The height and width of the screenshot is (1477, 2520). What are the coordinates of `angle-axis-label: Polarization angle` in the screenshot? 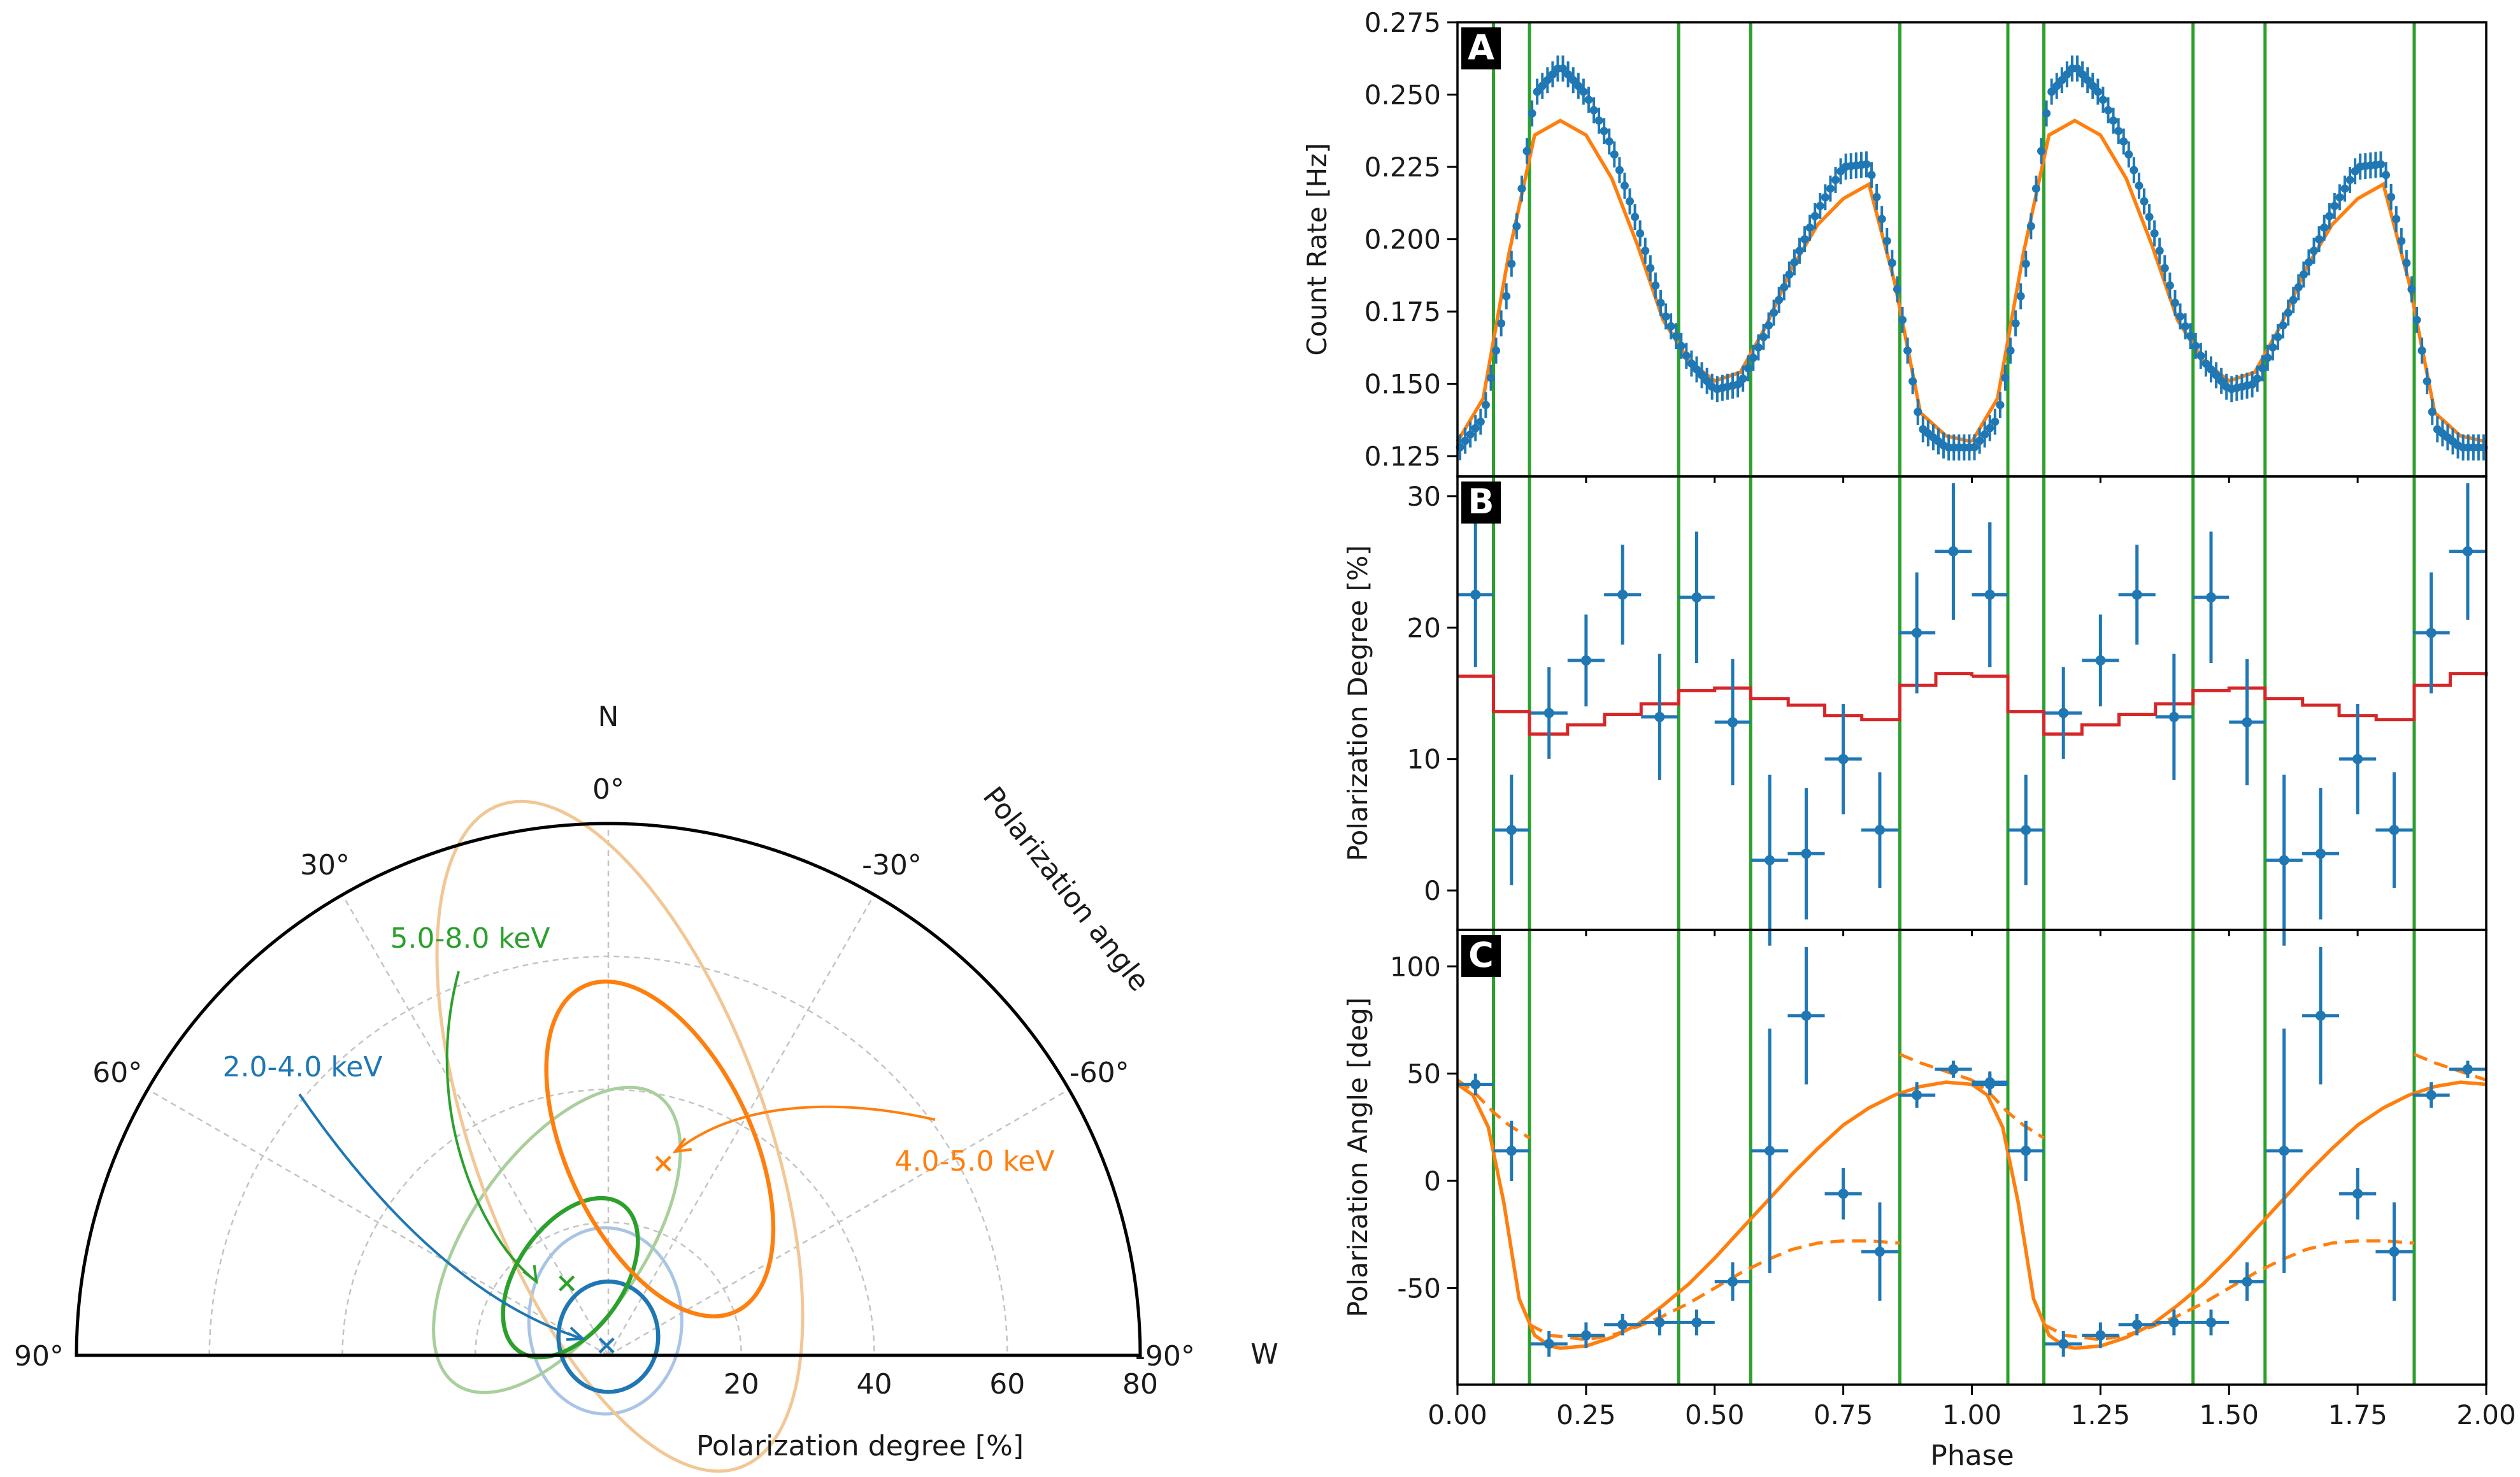 It's located at (1066, 889).